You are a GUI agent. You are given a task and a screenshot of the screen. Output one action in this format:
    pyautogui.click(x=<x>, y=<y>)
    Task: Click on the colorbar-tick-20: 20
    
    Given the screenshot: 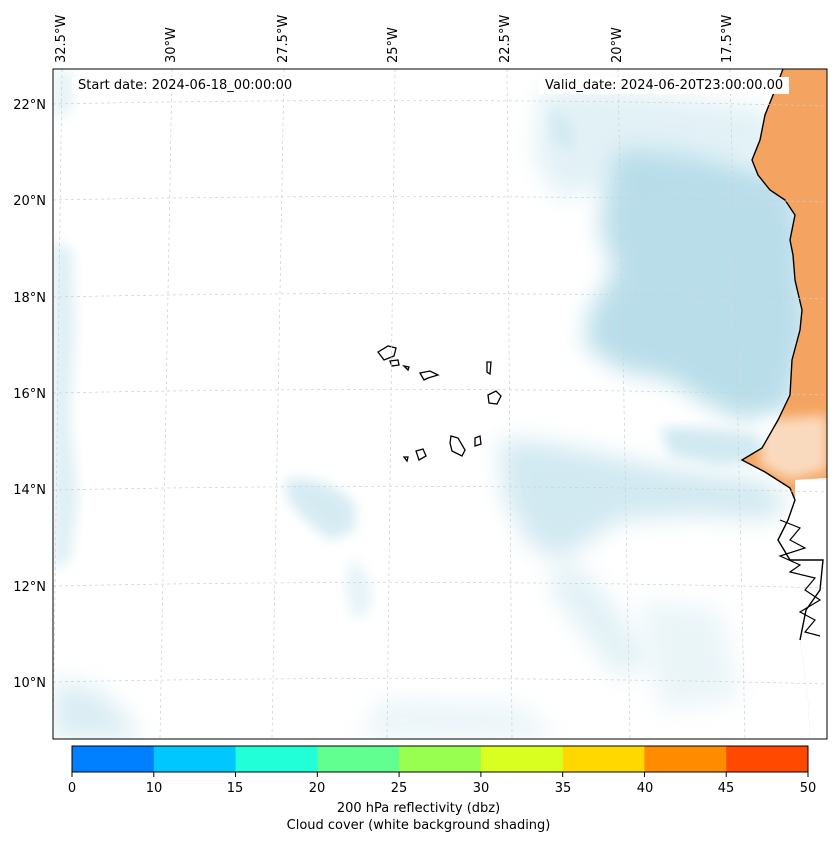 What is the action you would take?
    pyautogui.click(x=317, y=788)
    